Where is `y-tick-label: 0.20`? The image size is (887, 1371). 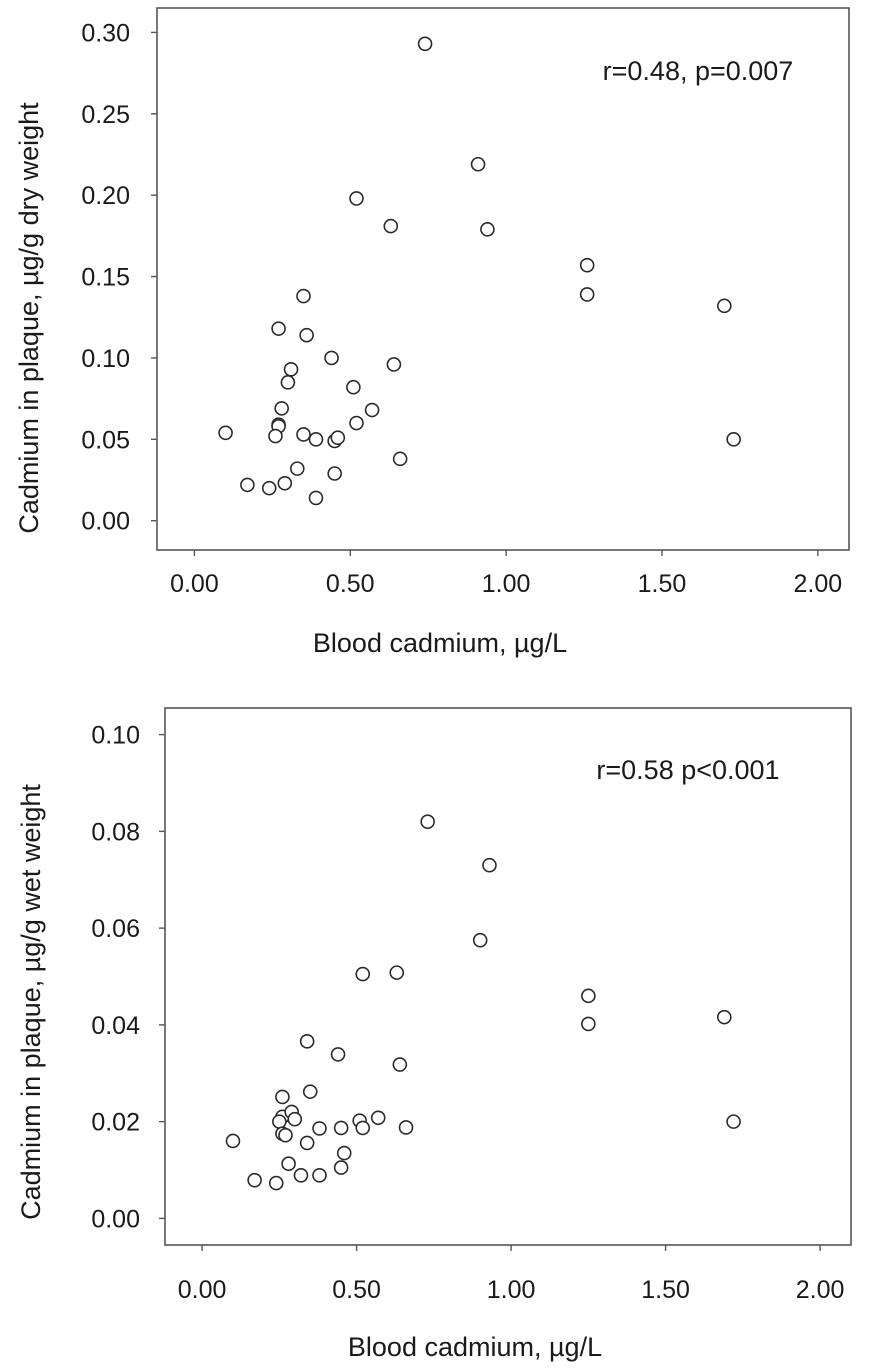 y-tick-label: 0.20 is located at coordinates (105, 196).